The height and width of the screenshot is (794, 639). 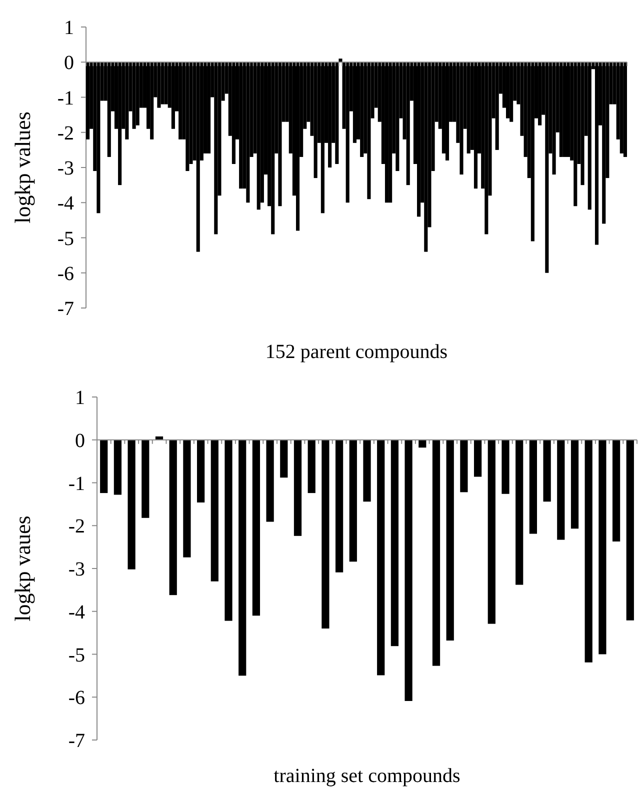 What do you see at coordinates (367, 776) in the screenshot?
I see `x-axis-title: training set compounds` at bounding box center [367, 776].